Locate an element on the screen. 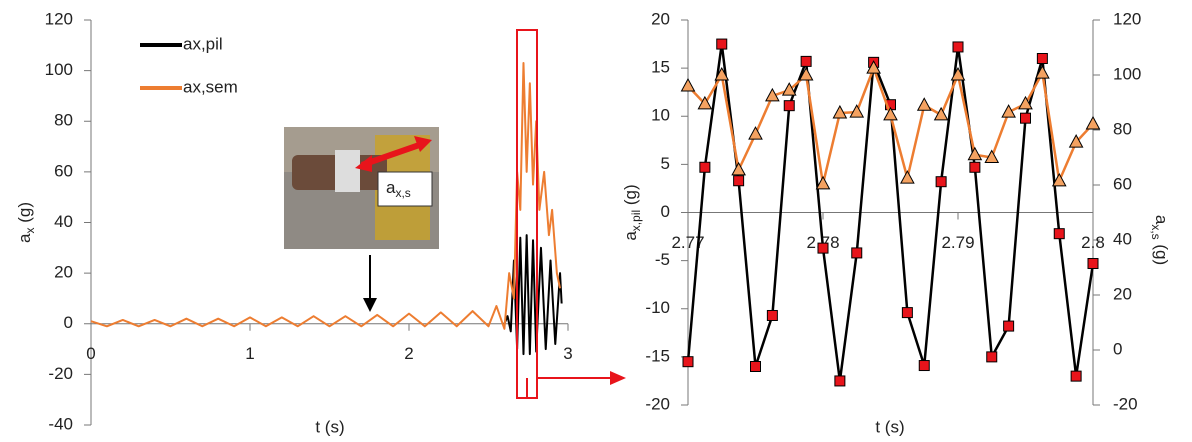 This screenshot has height=442, width=1192. photo-pointer-head is located at coordinates (370, 305).